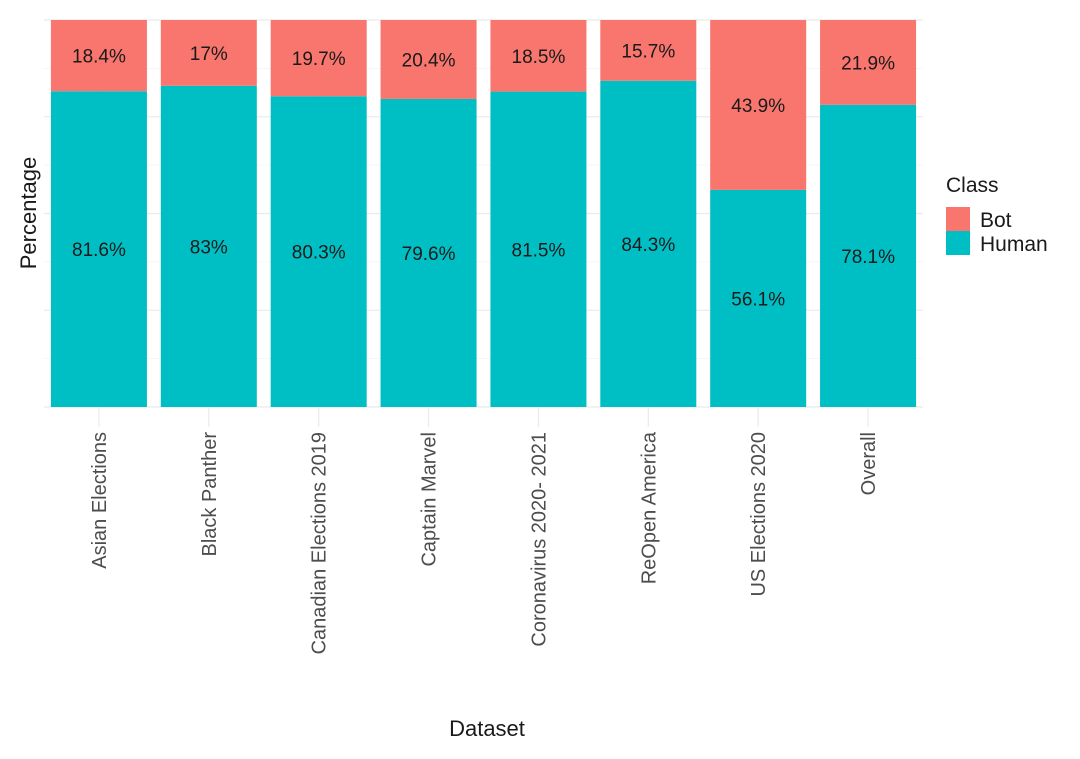 This screenshot has height=759, width=1080. I want to click on x-tick-label: Canadian Elections 2019, so click(320, 543).